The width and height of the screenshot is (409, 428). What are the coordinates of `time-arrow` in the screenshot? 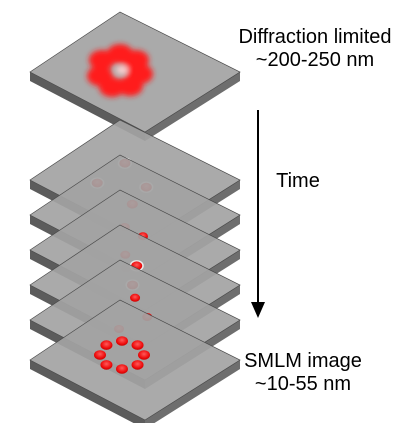 It's located at (258, 214).